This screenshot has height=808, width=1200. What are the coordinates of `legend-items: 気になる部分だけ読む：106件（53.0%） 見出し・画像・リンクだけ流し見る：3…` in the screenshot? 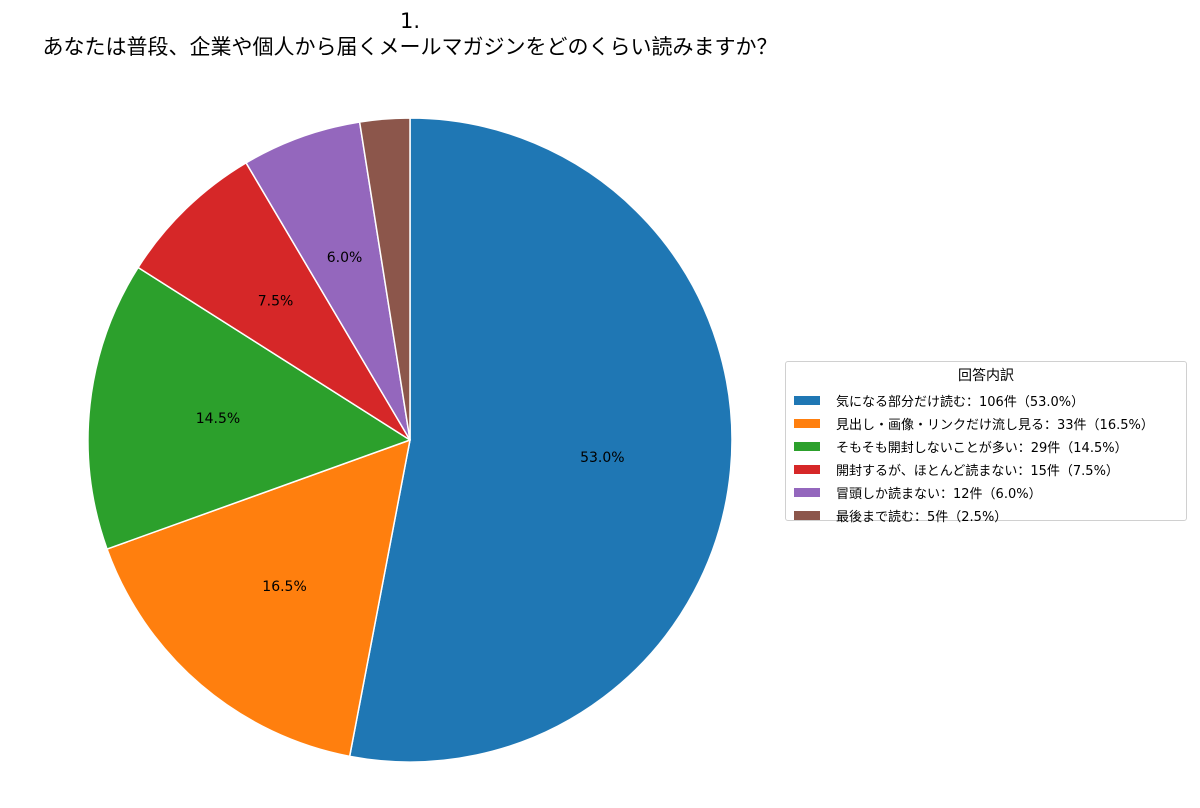 It's located at (986, 458).